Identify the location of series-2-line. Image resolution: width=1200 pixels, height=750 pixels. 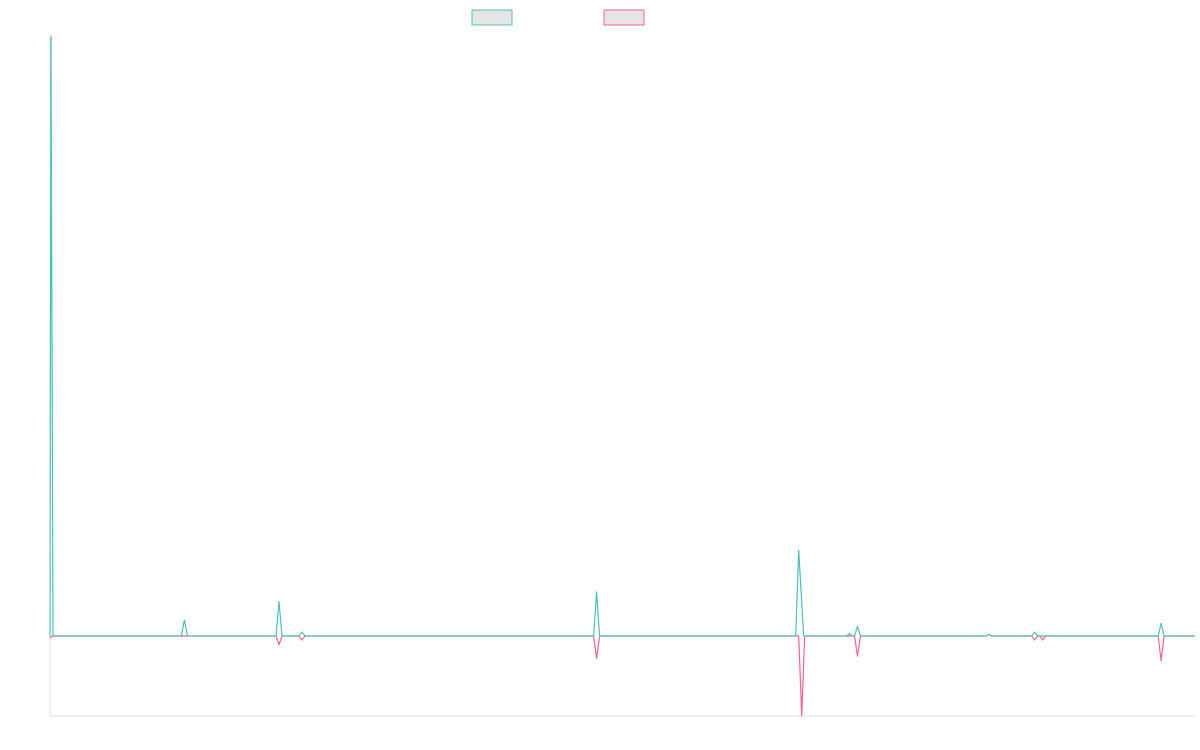
(622, 675).